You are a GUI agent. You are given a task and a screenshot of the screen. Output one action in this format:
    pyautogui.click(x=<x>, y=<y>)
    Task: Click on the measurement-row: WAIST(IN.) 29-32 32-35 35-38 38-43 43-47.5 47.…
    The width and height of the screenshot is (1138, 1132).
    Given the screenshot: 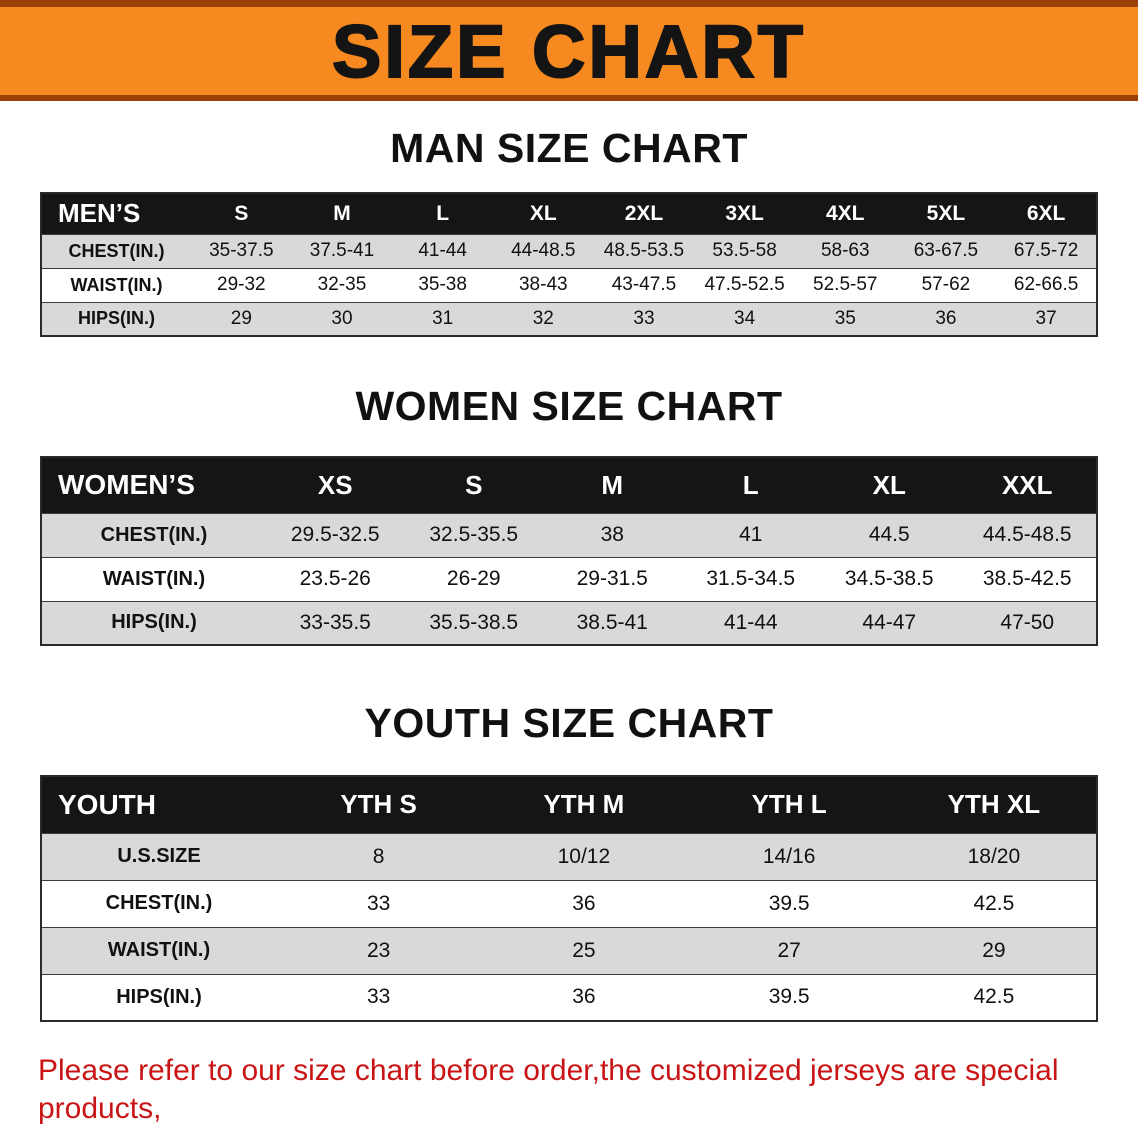 What is the action you would take?
    pyautogui.click(x=569, y=285)
    